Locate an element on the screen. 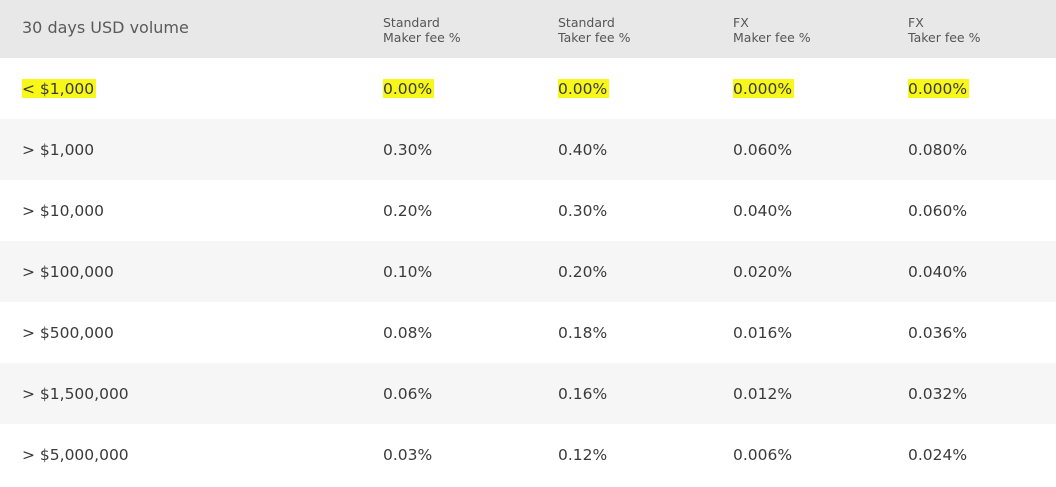 This screenshot has width=1056, height=487. cell-fx-maker-fee: 0.060% is located at coordinates (820, 149).